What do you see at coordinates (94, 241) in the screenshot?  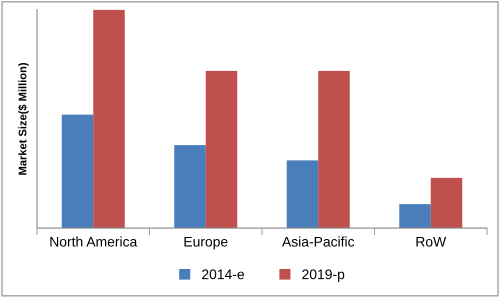 I see `x-tick-label: North America` at bounding box center [94, 241].